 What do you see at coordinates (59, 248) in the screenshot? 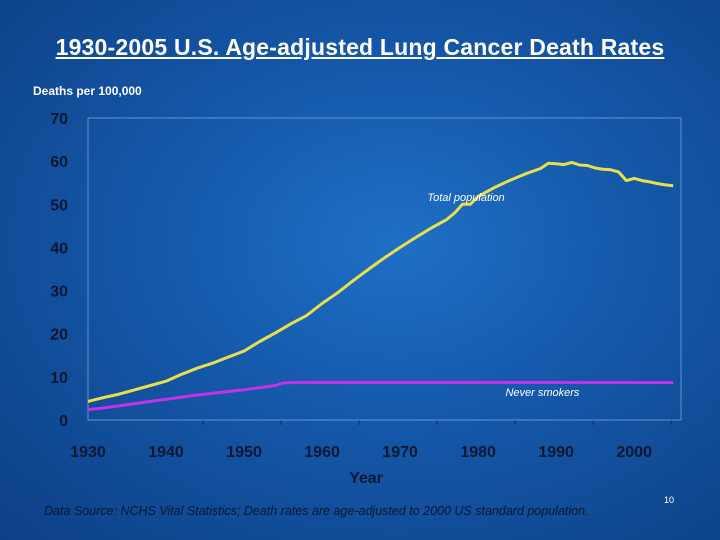
I see `y-tick-label: 40` at bounding box center [59, 248].